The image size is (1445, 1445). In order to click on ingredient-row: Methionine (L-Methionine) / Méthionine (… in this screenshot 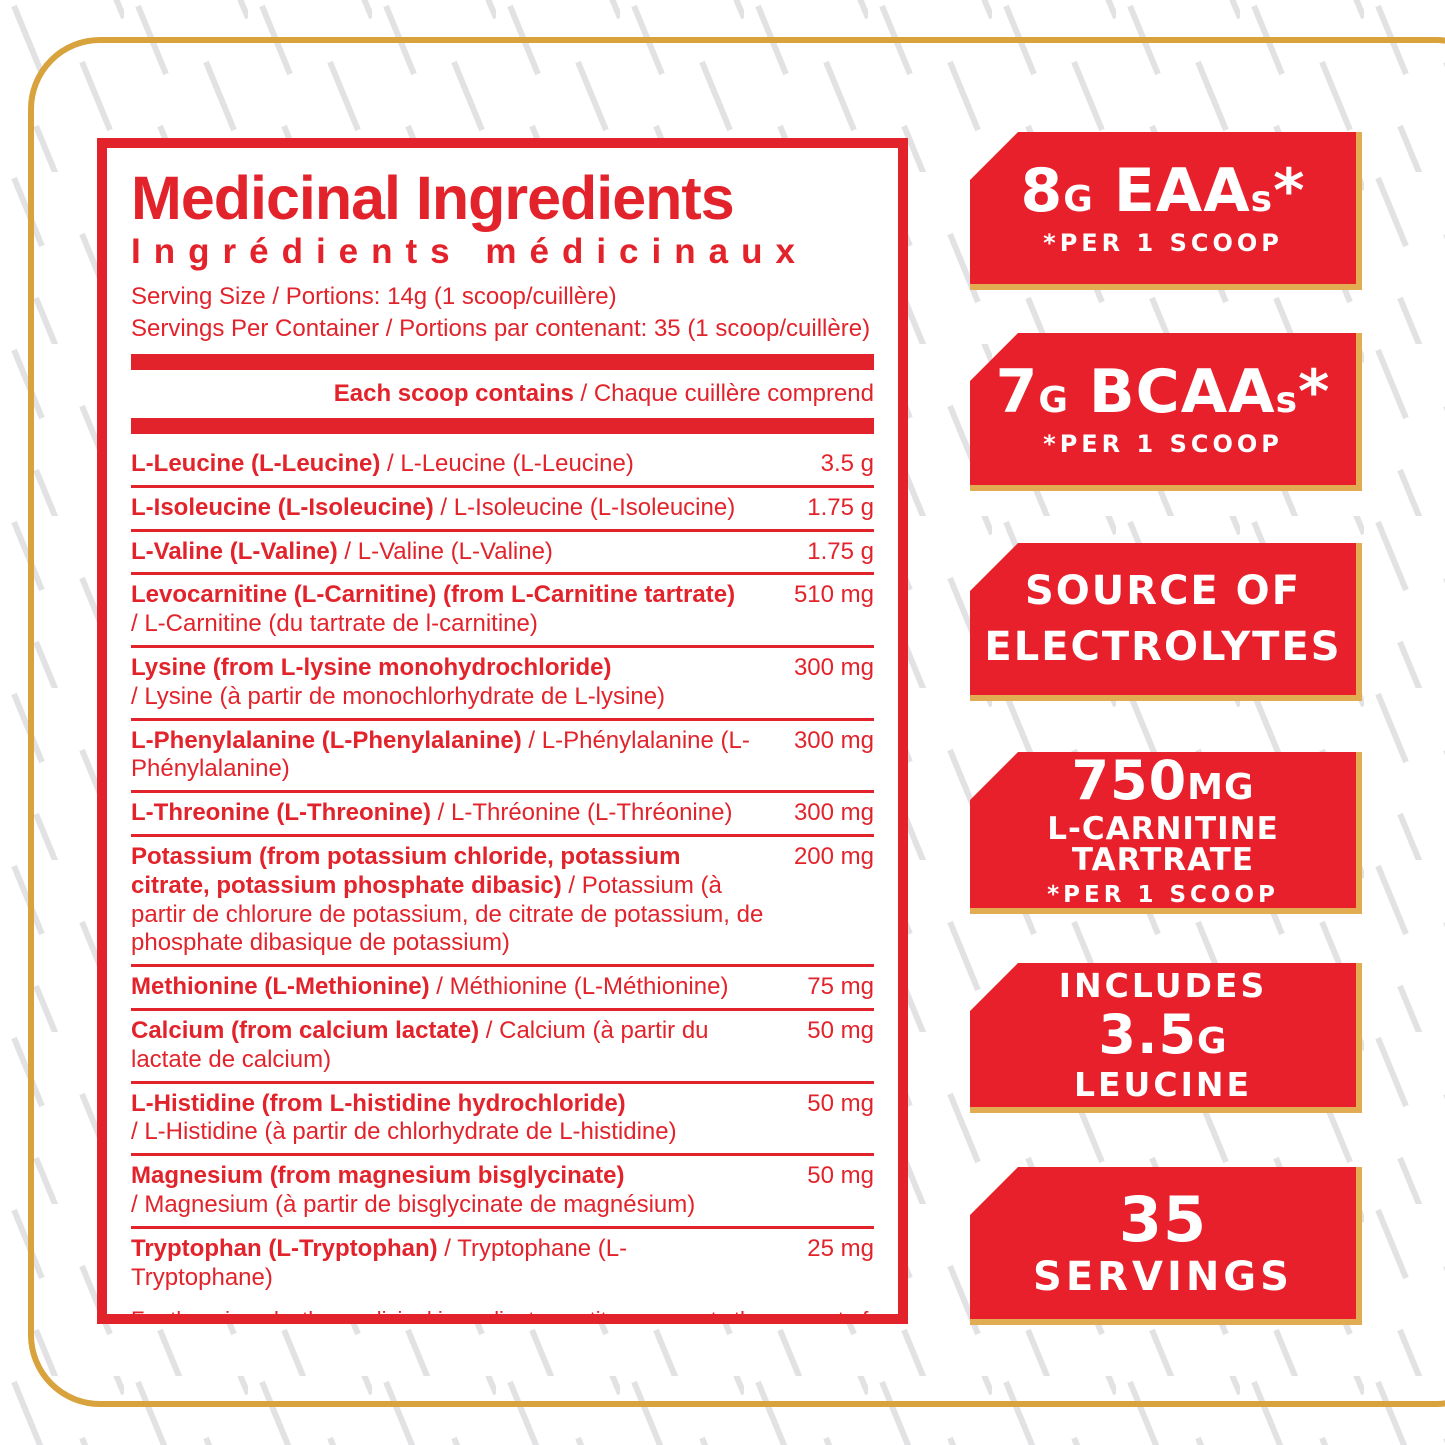, I will do `click(502, 986)`.